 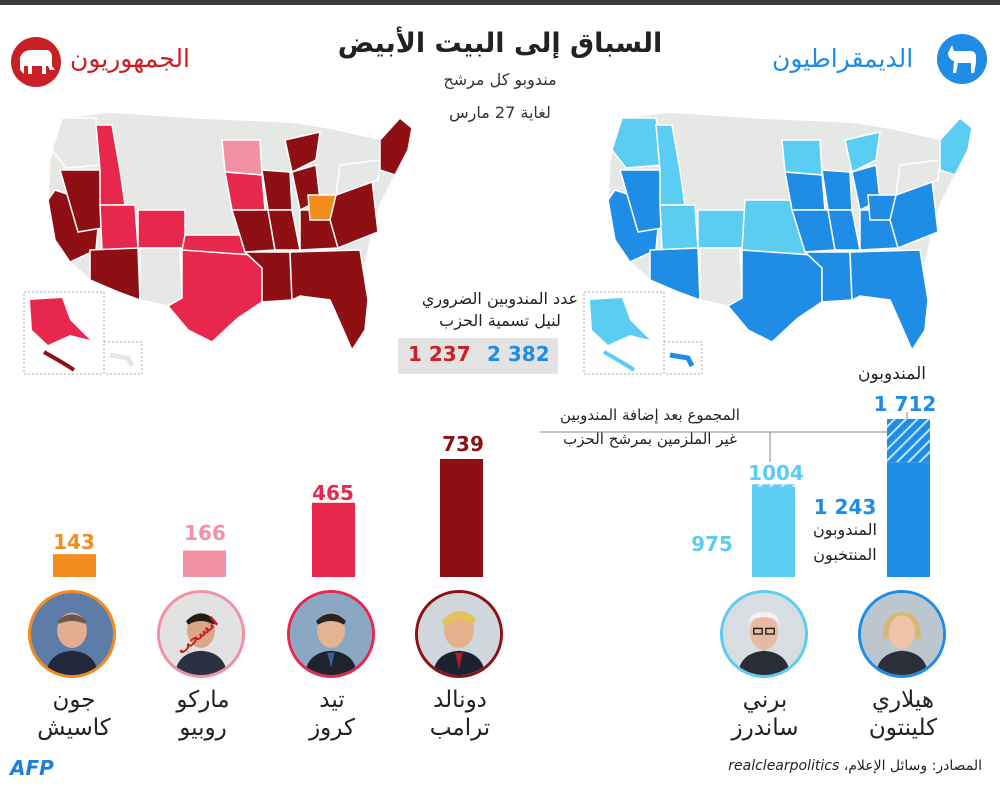 What do you see at coordinates (74, 565) in the screenshot?
I see `kasich-bar` at bounding box center [74, 565].